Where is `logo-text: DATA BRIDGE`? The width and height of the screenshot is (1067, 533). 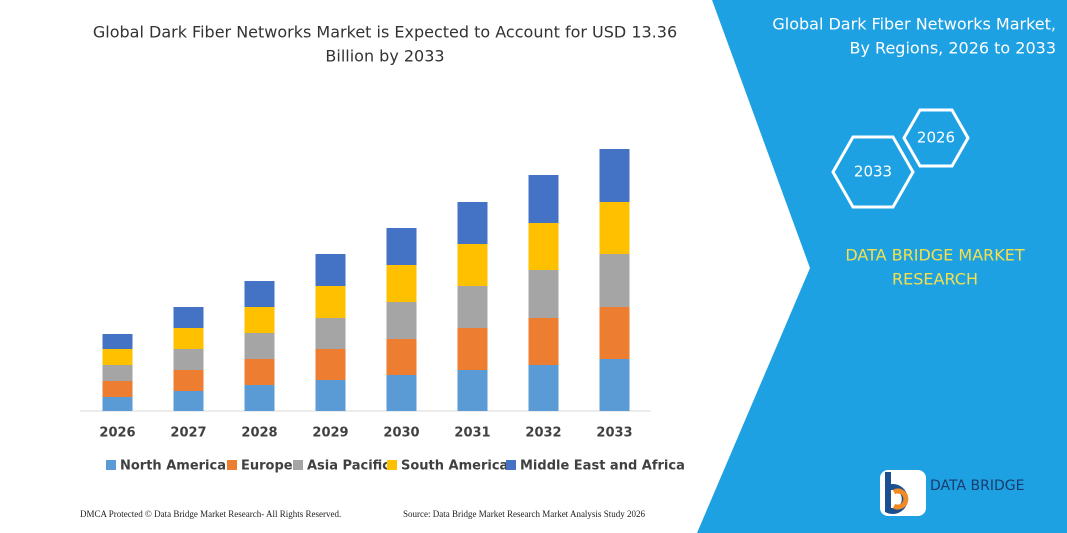 logo-text: DATA BRIDGE is located at coordinates (977, 486).